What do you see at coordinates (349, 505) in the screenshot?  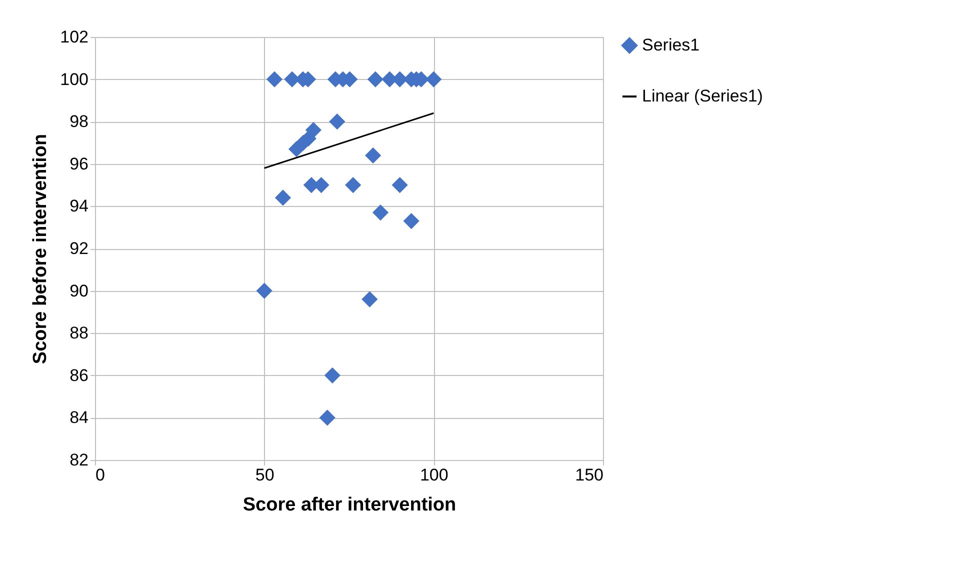 I see `x-axis-title: Score after intervention` at bounding box center [349, 505].